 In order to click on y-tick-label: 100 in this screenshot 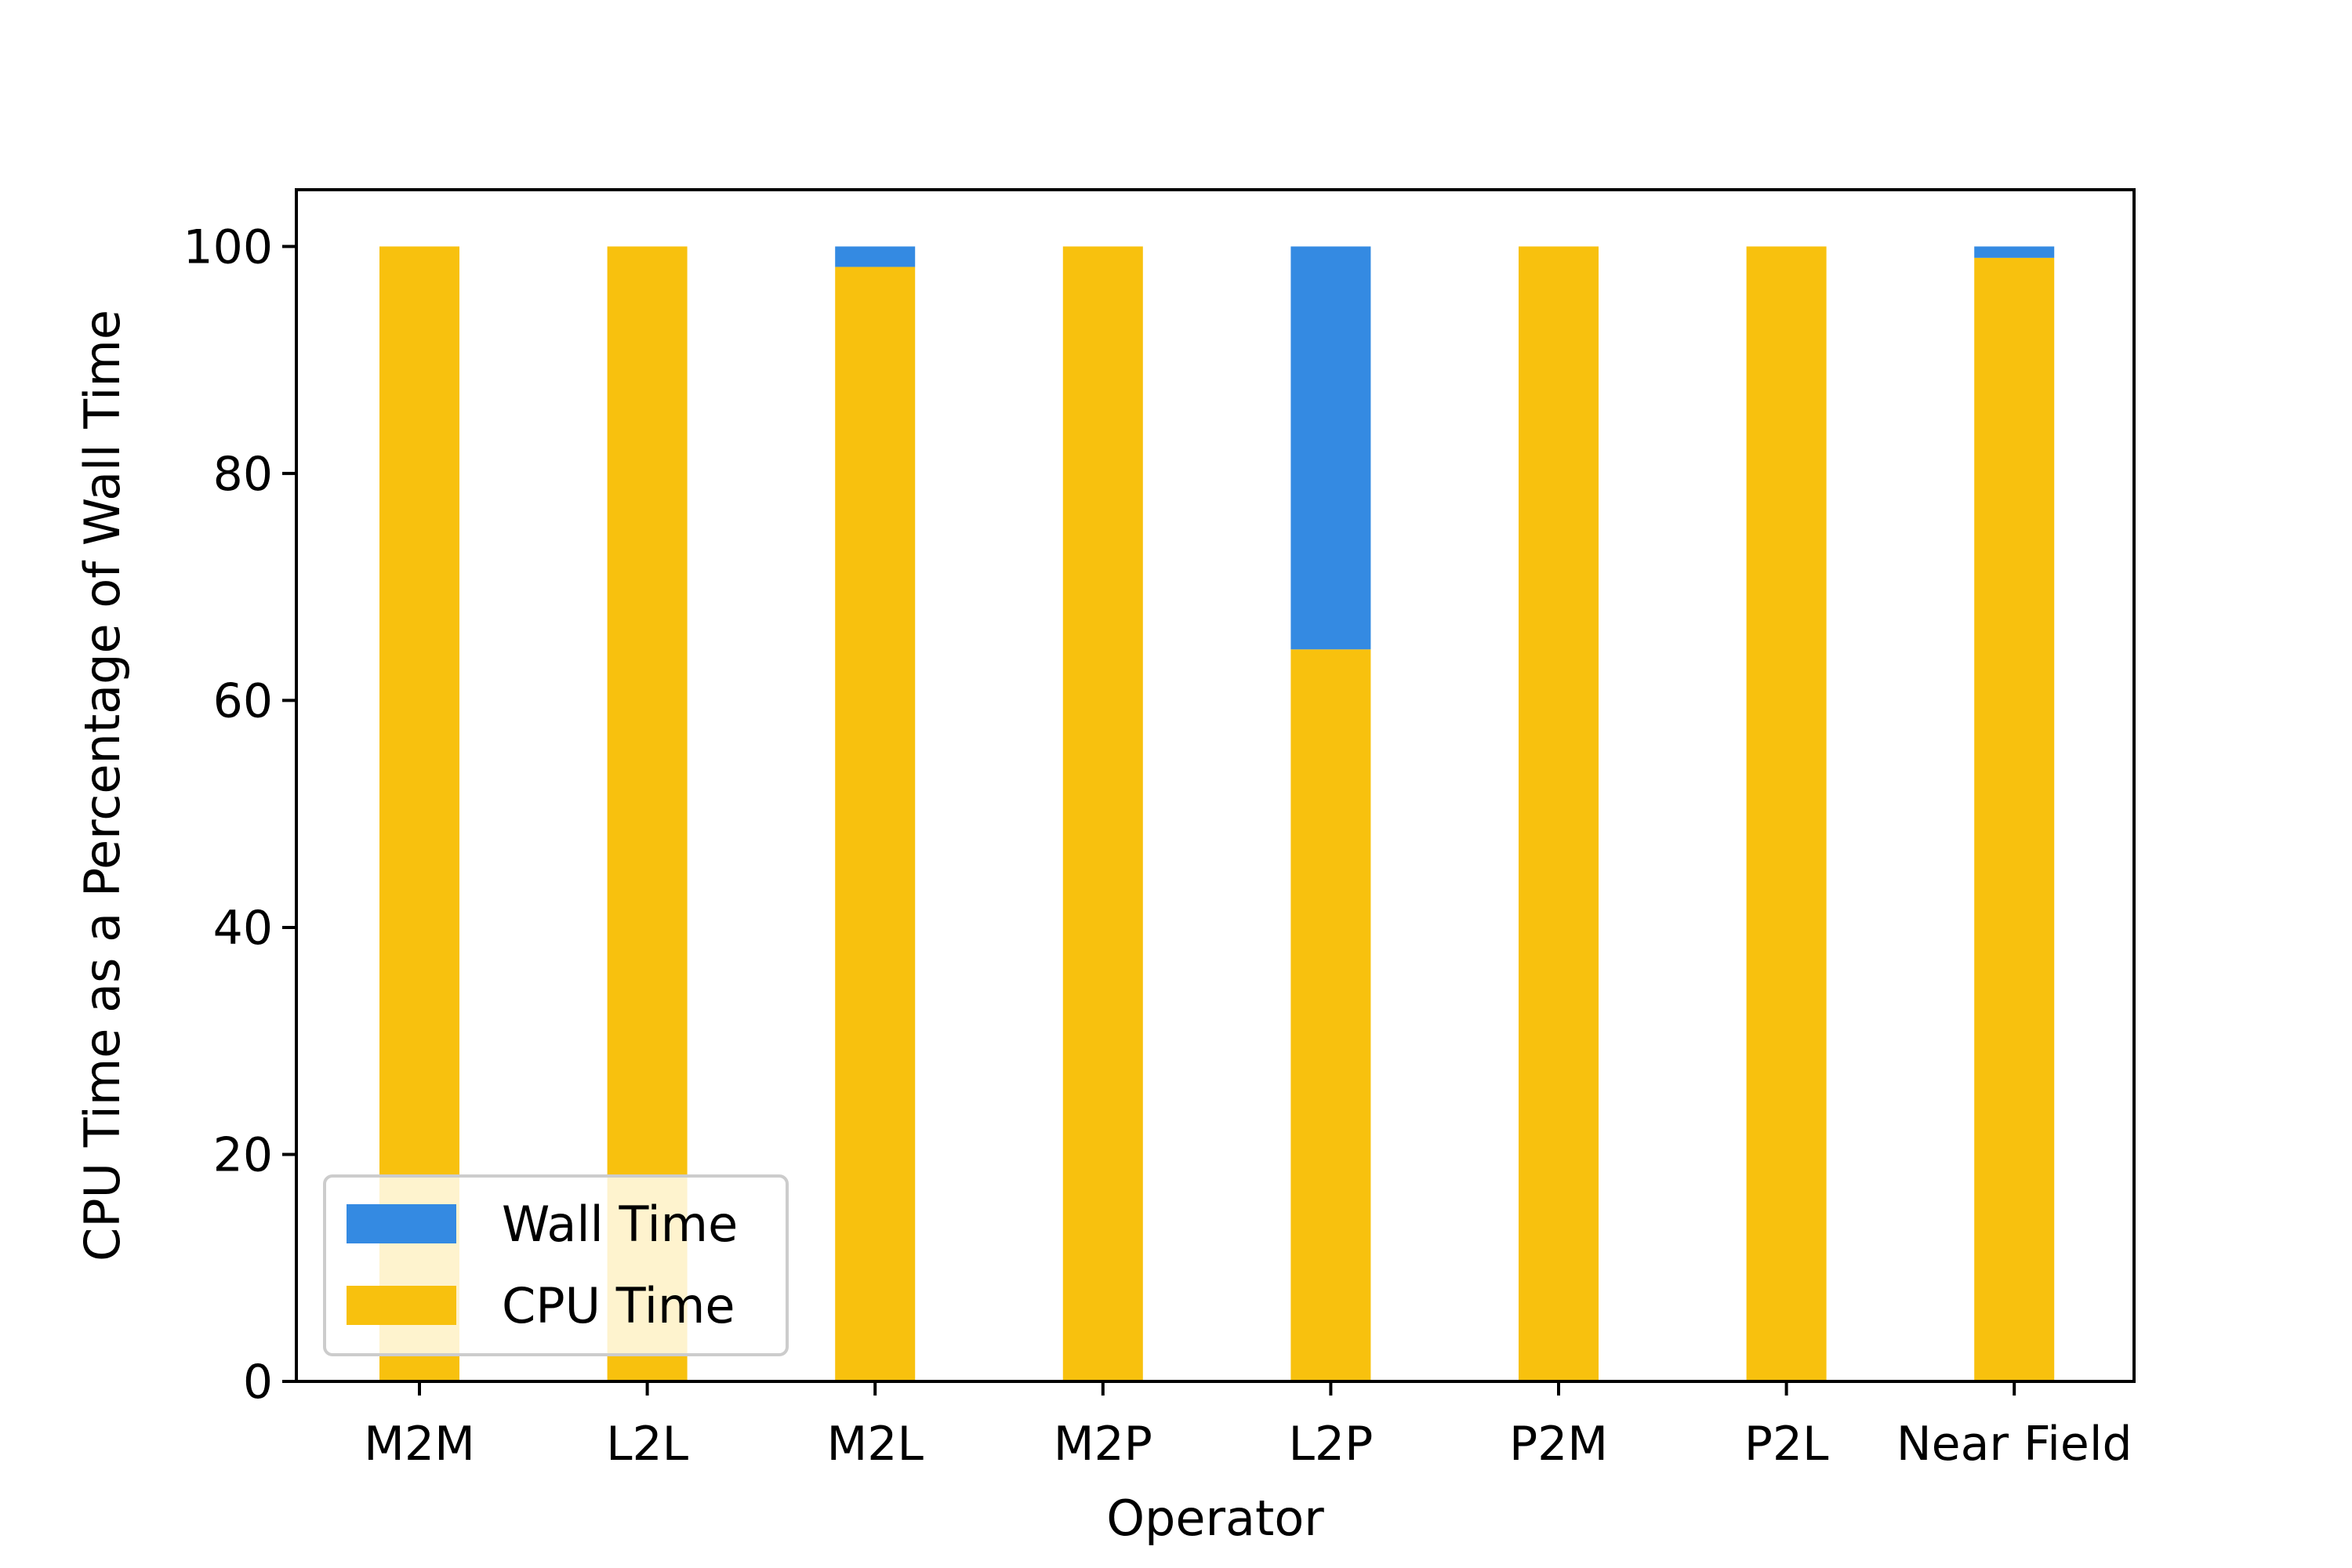, I will do `click(228, 247)`.